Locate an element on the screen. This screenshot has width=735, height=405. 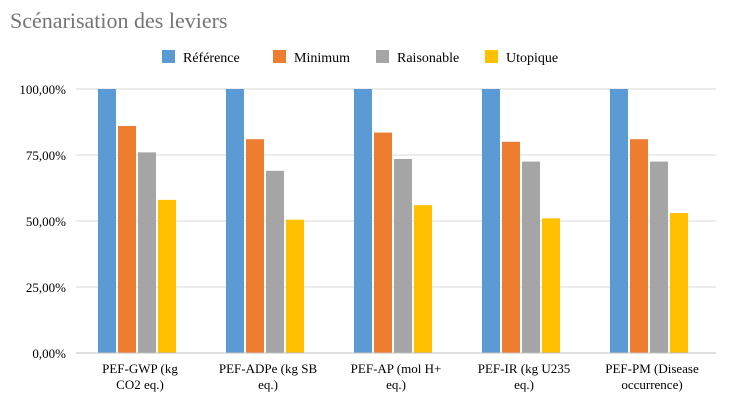
chart-title: Scénarisation des leviers is located at coordinates (119, 20).